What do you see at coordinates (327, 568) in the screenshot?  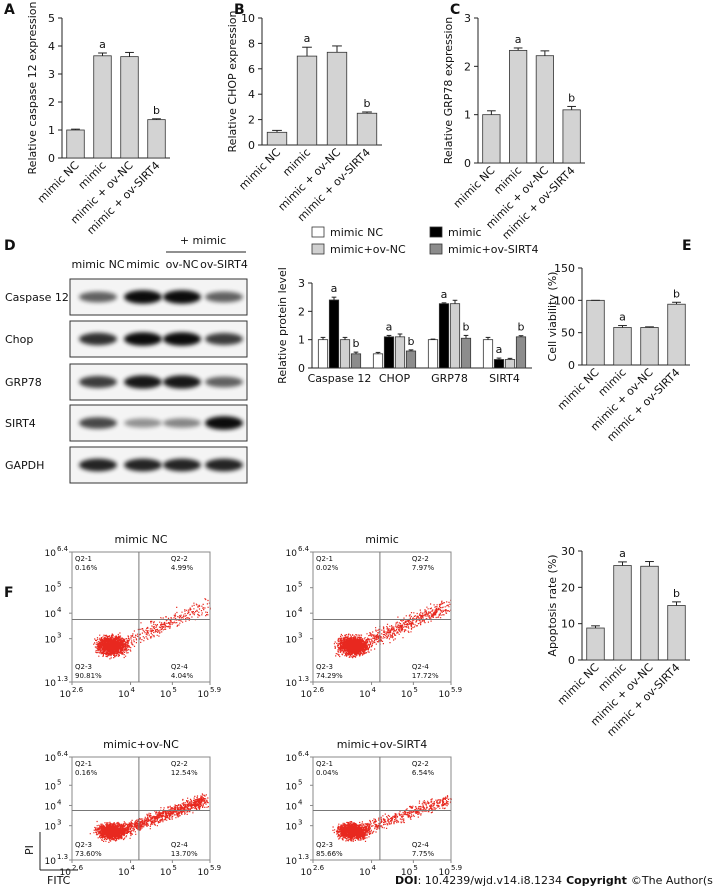 I see `quadrant-percent: 0.02%` at bounding box center [327, 568].